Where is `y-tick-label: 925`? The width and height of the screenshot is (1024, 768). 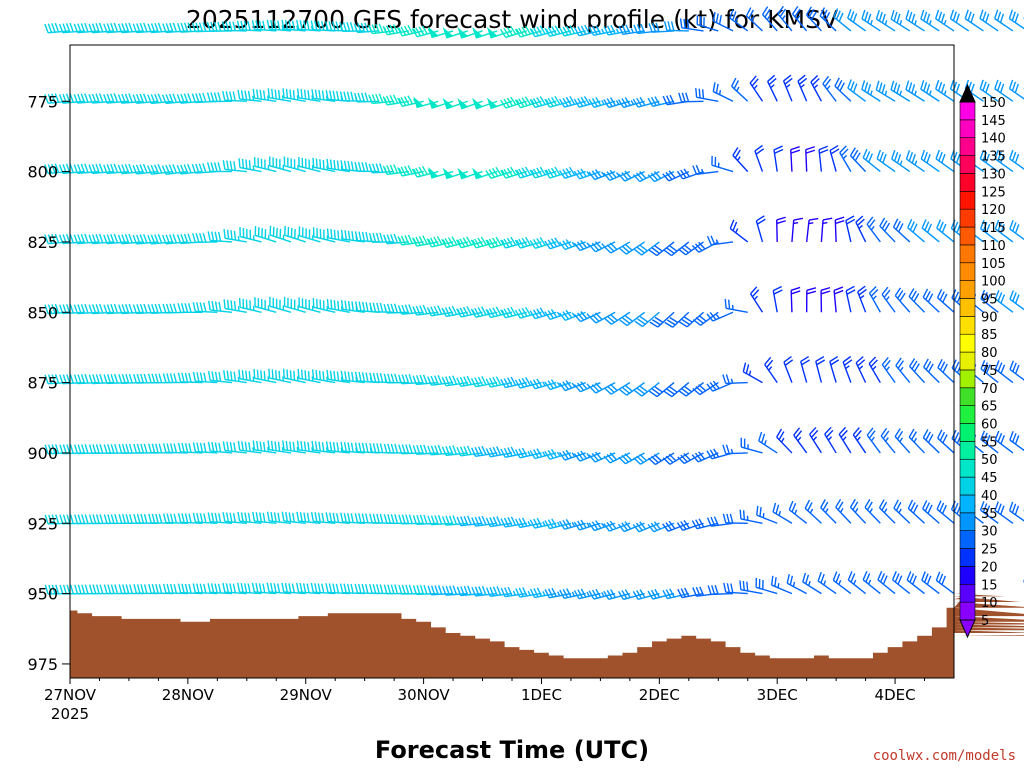
y-tick-label: 925 is located at coordinates (42, 523).